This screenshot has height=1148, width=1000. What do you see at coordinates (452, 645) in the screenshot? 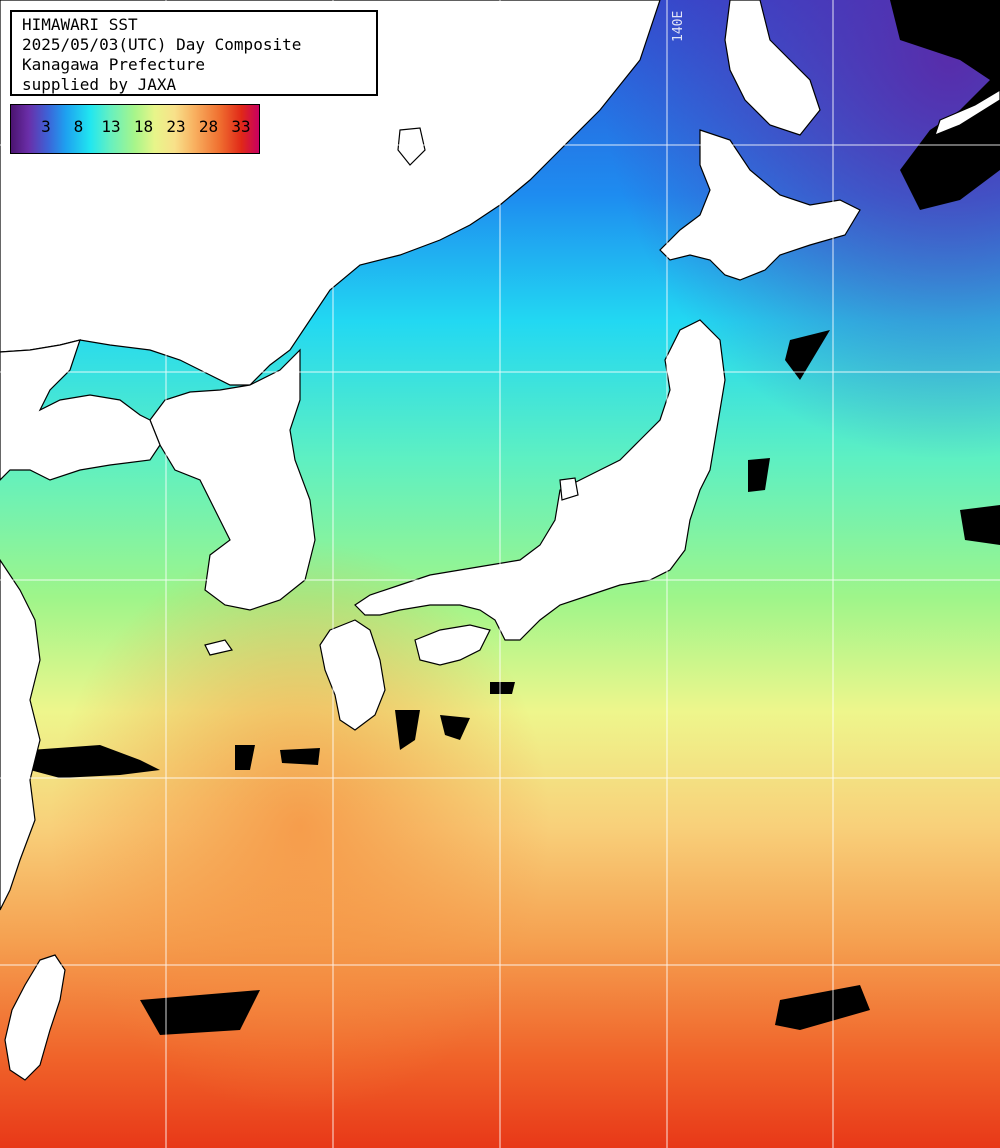
I see `land-shikoku` at bounding box center [452, 645].